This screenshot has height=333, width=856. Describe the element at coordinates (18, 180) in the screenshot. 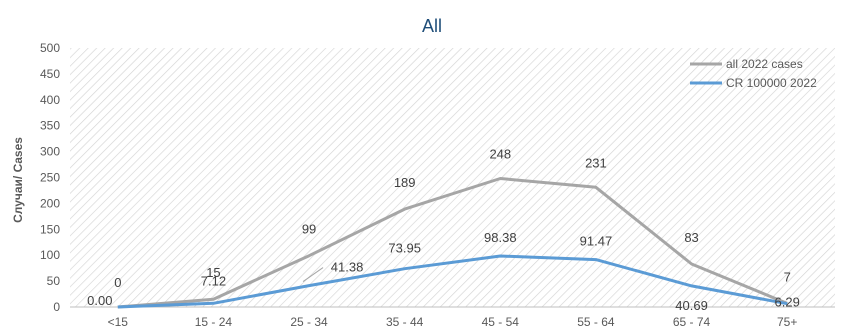

I see `y-axis-label: Случаи/ Cases` at that location.